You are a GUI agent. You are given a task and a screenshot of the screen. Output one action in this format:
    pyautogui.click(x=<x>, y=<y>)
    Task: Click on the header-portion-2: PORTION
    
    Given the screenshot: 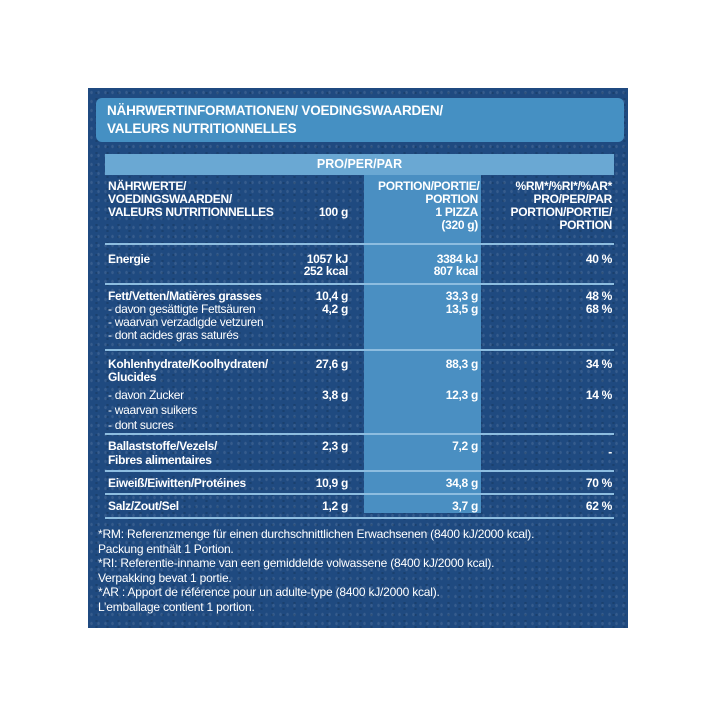 What is the action you would take?
    pyautogui.click(x=451, y=199)
    